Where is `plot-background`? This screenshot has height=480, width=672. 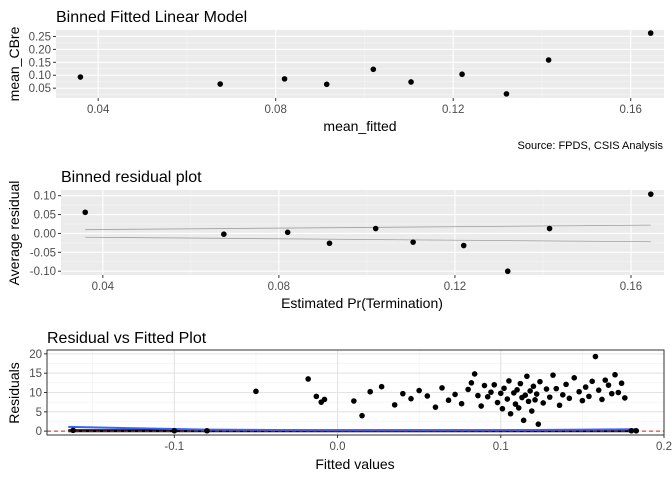 plot-background is located at coordinates (360, 64).